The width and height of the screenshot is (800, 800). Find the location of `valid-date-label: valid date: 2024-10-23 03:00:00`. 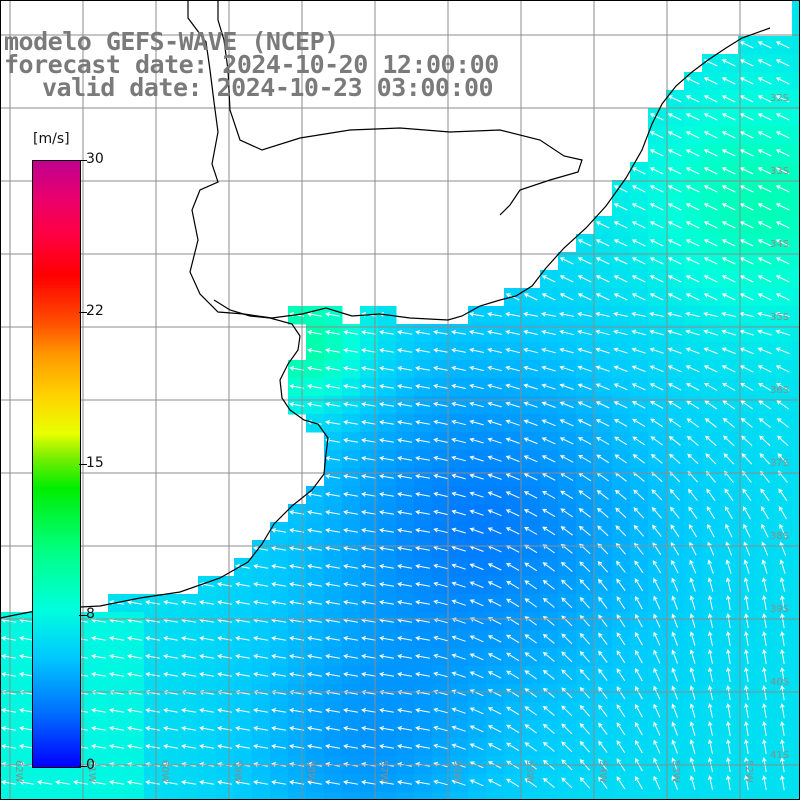

valid-date-label: valid date: 2024-10-23 03:00:00 is located at coordinates (268, 87).